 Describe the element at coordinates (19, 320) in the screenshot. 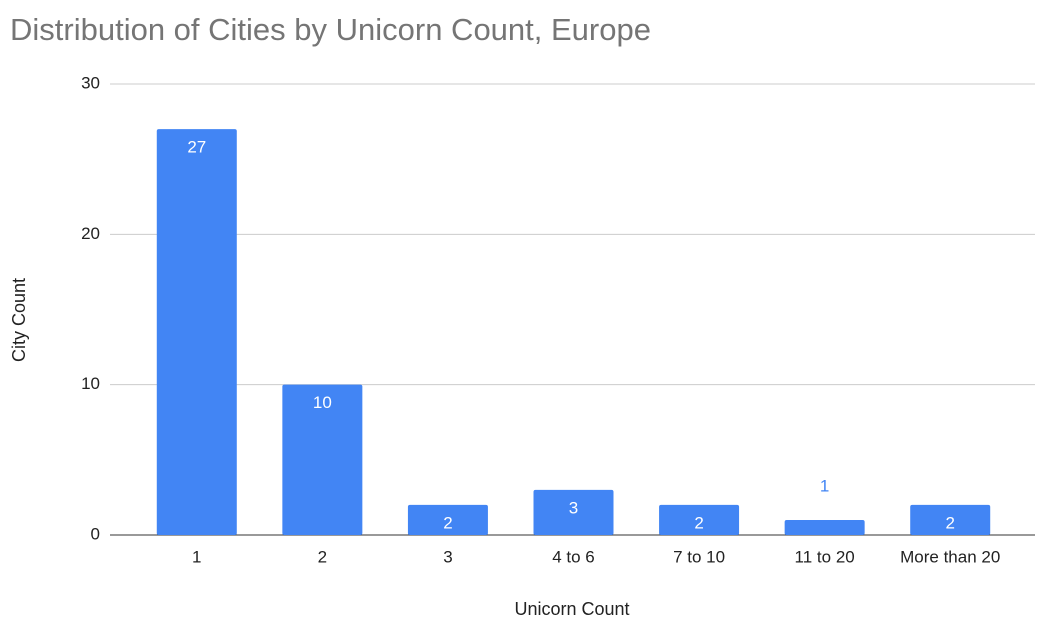

I see `y-axis-label: City Count` at that location.